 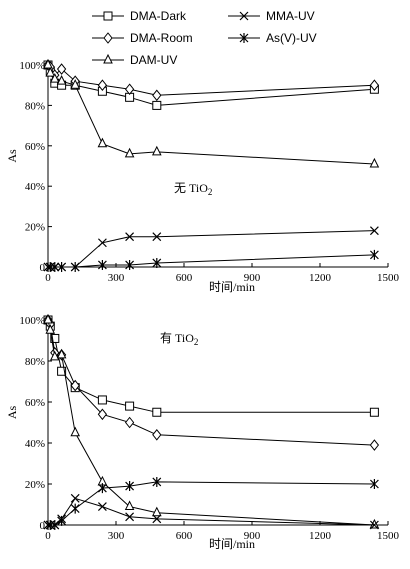 What do you see at coordinates (388, 536) in the screenshot?
I see `x-tick-label: 1500` at bounding box center [388, 536].